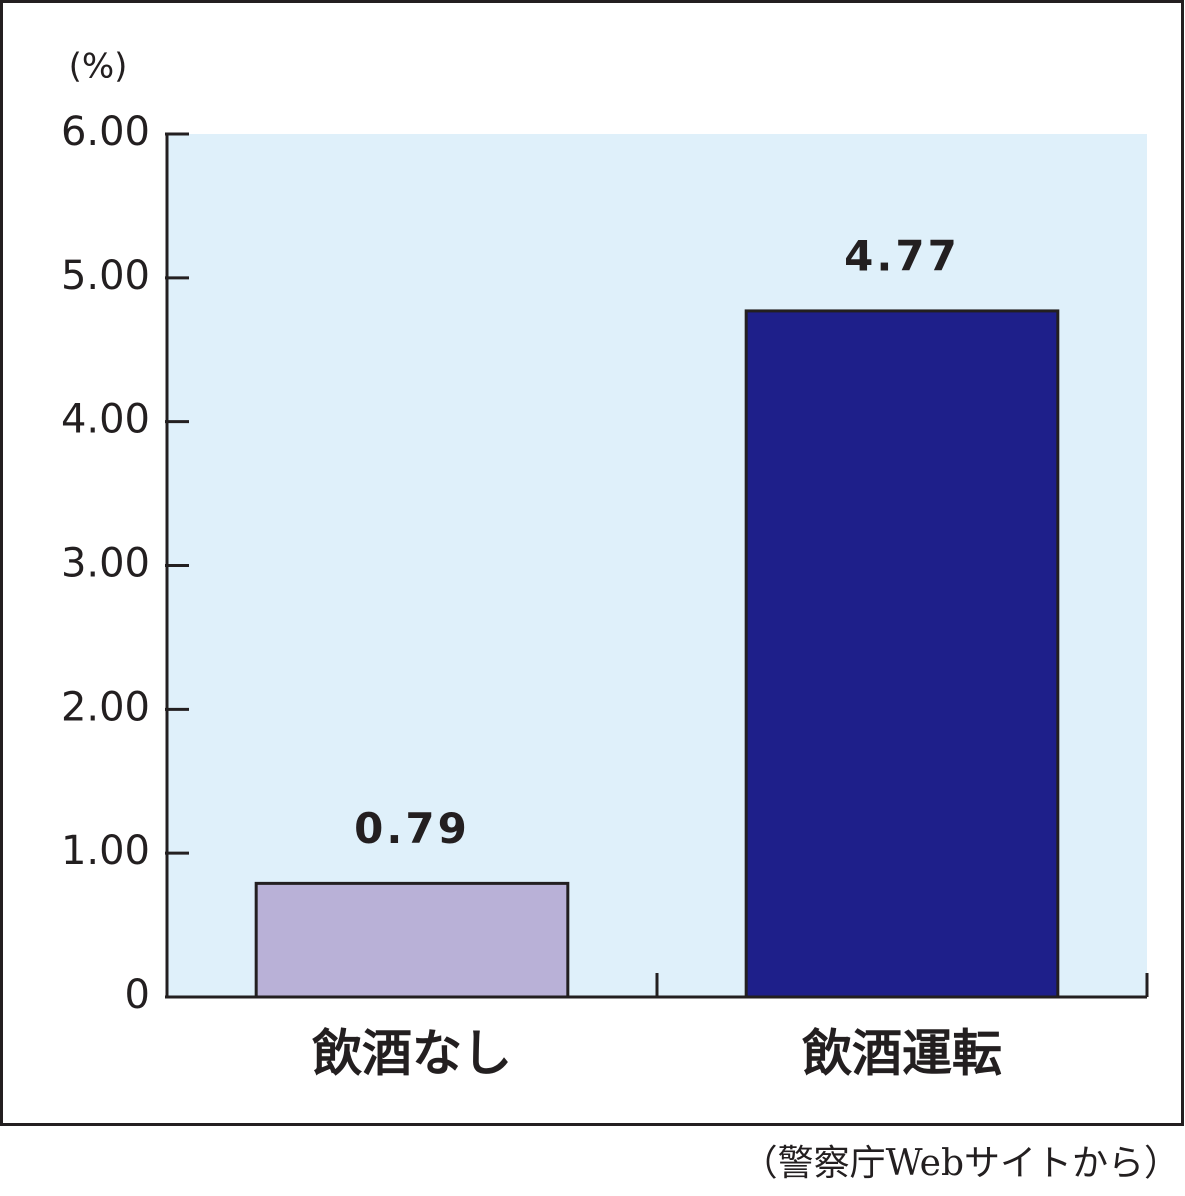  Describe the element at coordinates (105, 276) in the screenshot. I see `y-tick-label: 5.00` at that location.